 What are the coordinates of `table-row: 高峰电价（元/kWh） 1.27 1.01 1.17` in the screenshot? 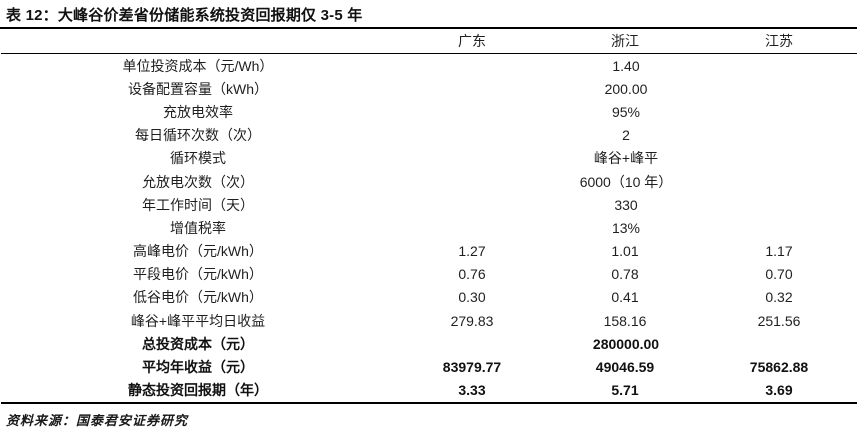 It's located at (429, 251).